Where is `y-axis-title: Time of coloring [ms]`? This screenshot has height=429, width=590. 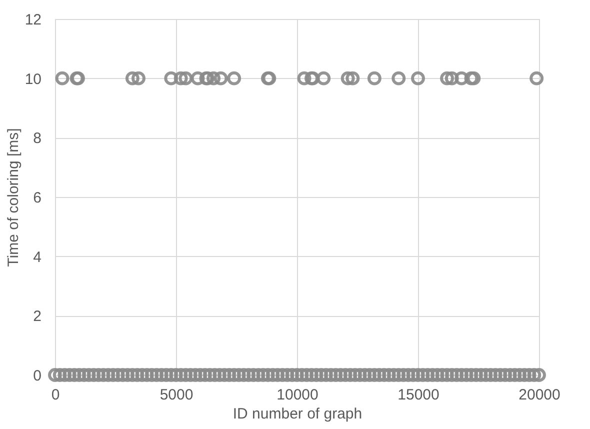
y-axis-title: Time of coloring [ms] is located at coordinates (13, 197).